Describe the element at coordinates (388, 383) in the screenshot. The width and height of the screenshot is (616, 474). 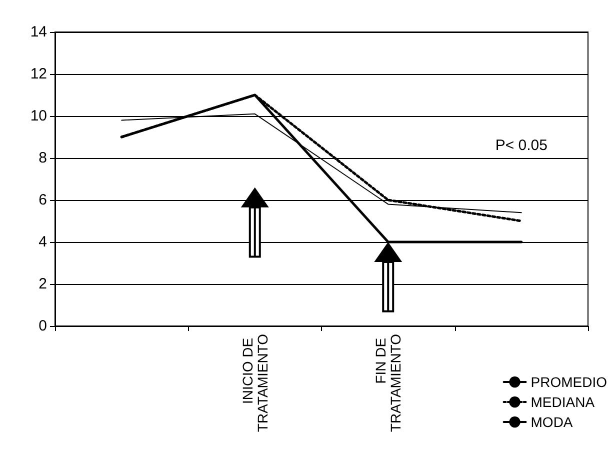
I see `x-tick-label: FIN DE TRATAMIENTO` at that location.